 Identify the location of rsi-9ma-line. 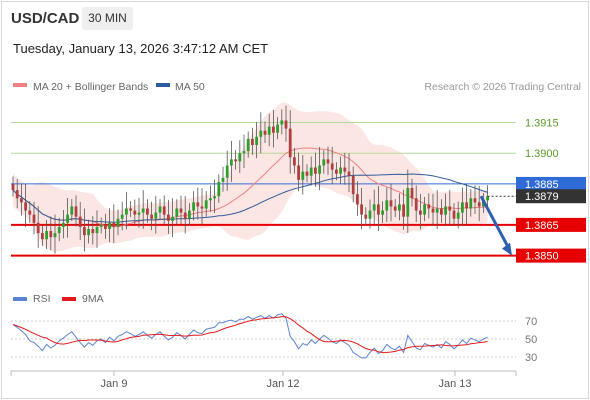
(250, 335).